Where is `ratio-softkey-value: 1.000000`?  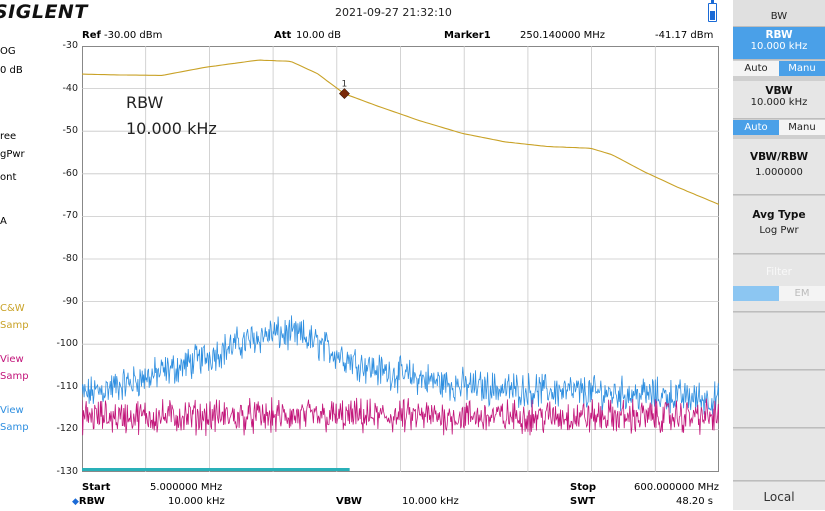
ratio-softkey-value: 1.000000 is located at coordinates (779, 172).